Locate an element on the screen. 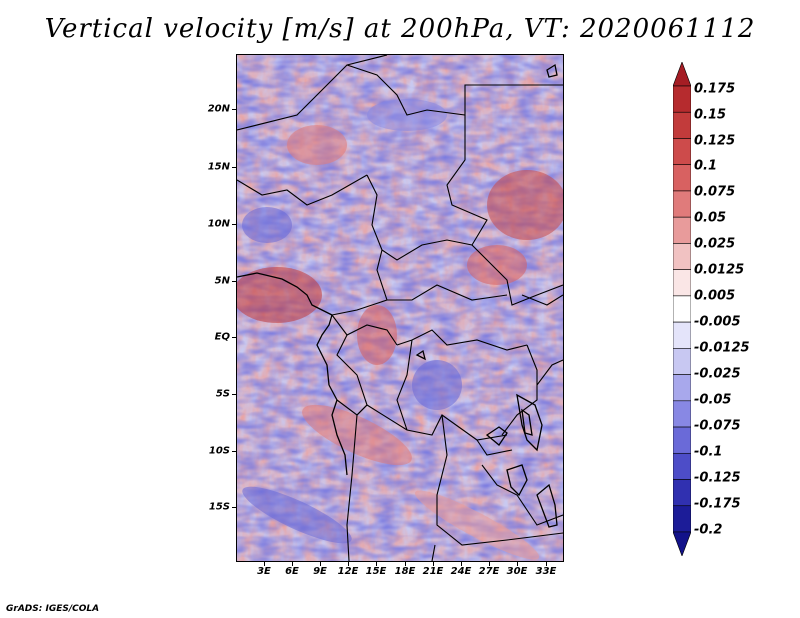 This screenshot has width=800, height=618. lat-label-15n: 15N is located at coordinates (218, 167).